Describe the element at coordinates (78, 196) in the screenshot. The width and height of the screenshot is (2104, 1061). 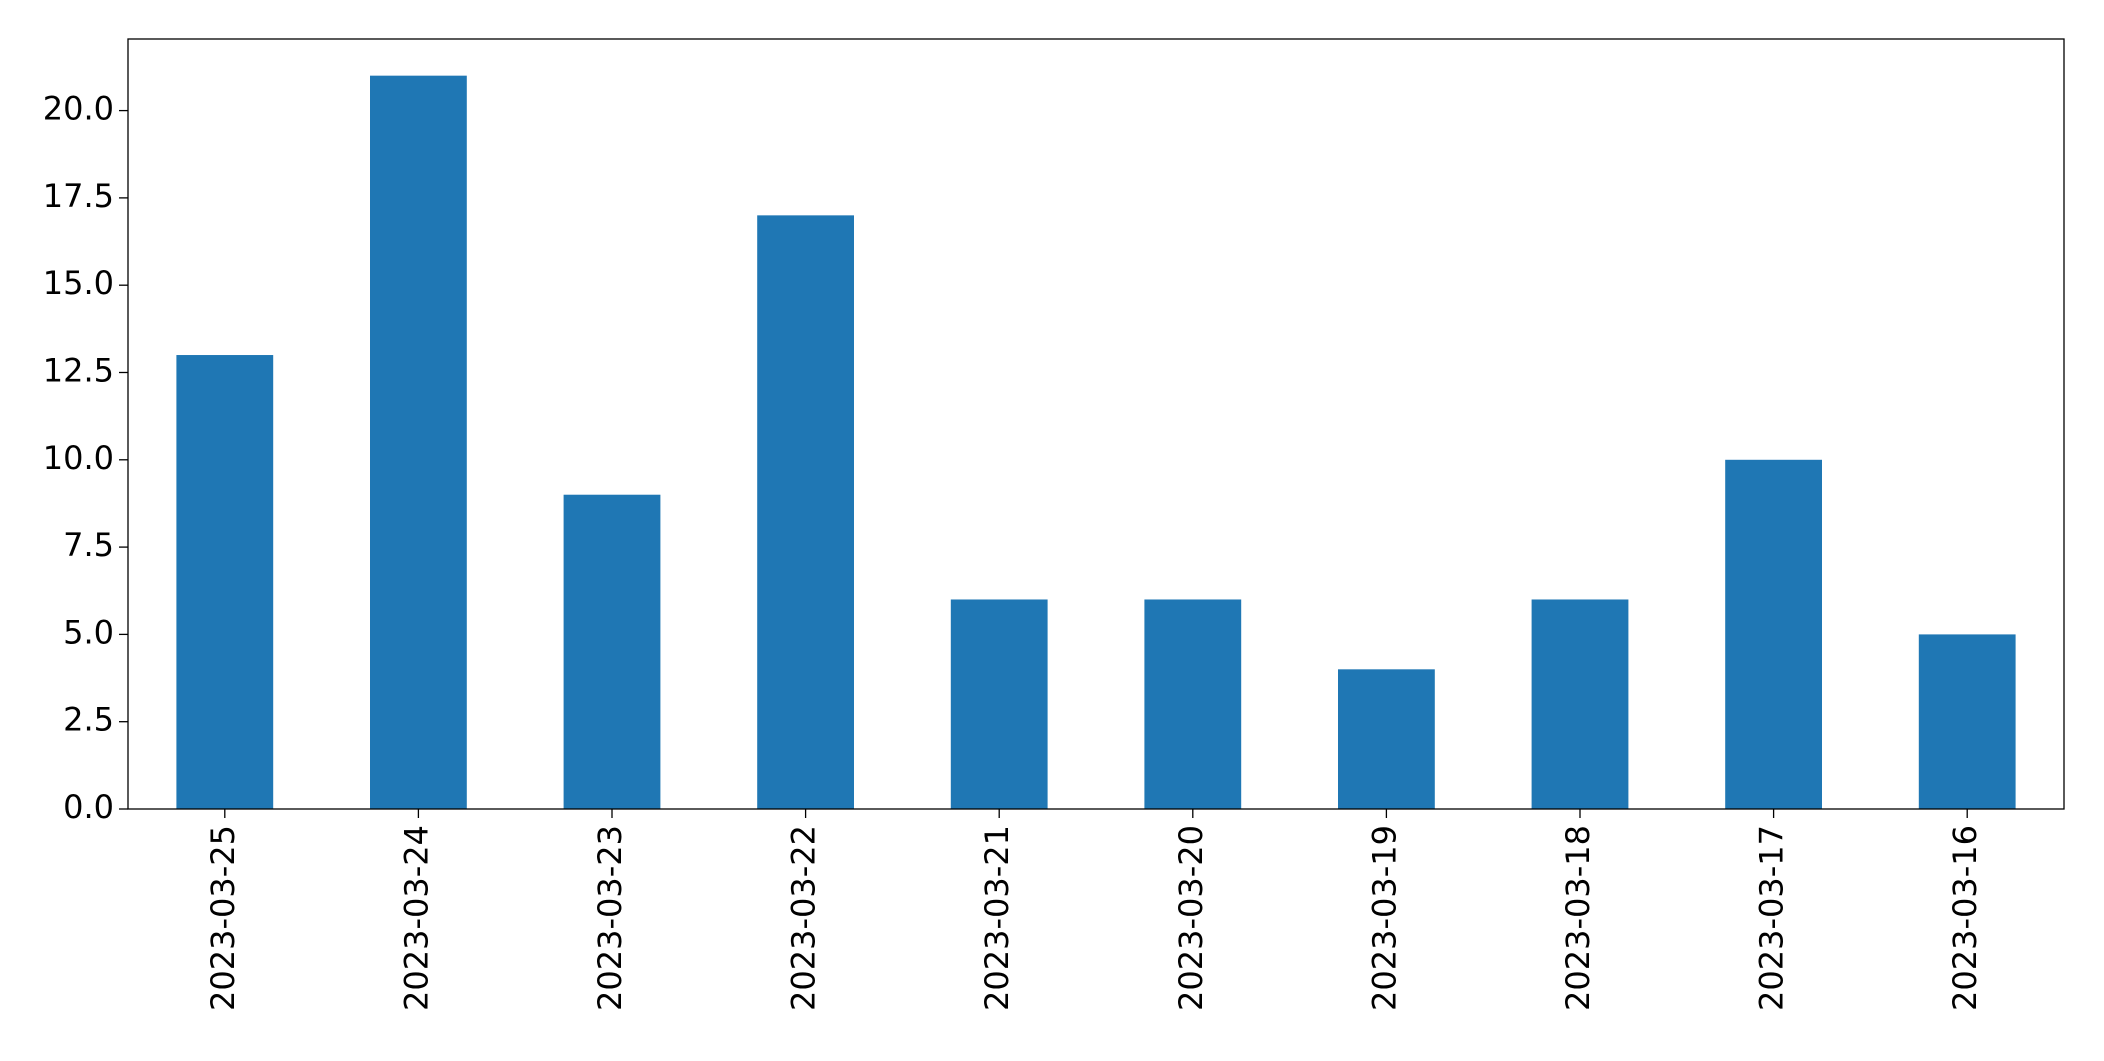
I see `y-tick-label: 17.5` at that location.